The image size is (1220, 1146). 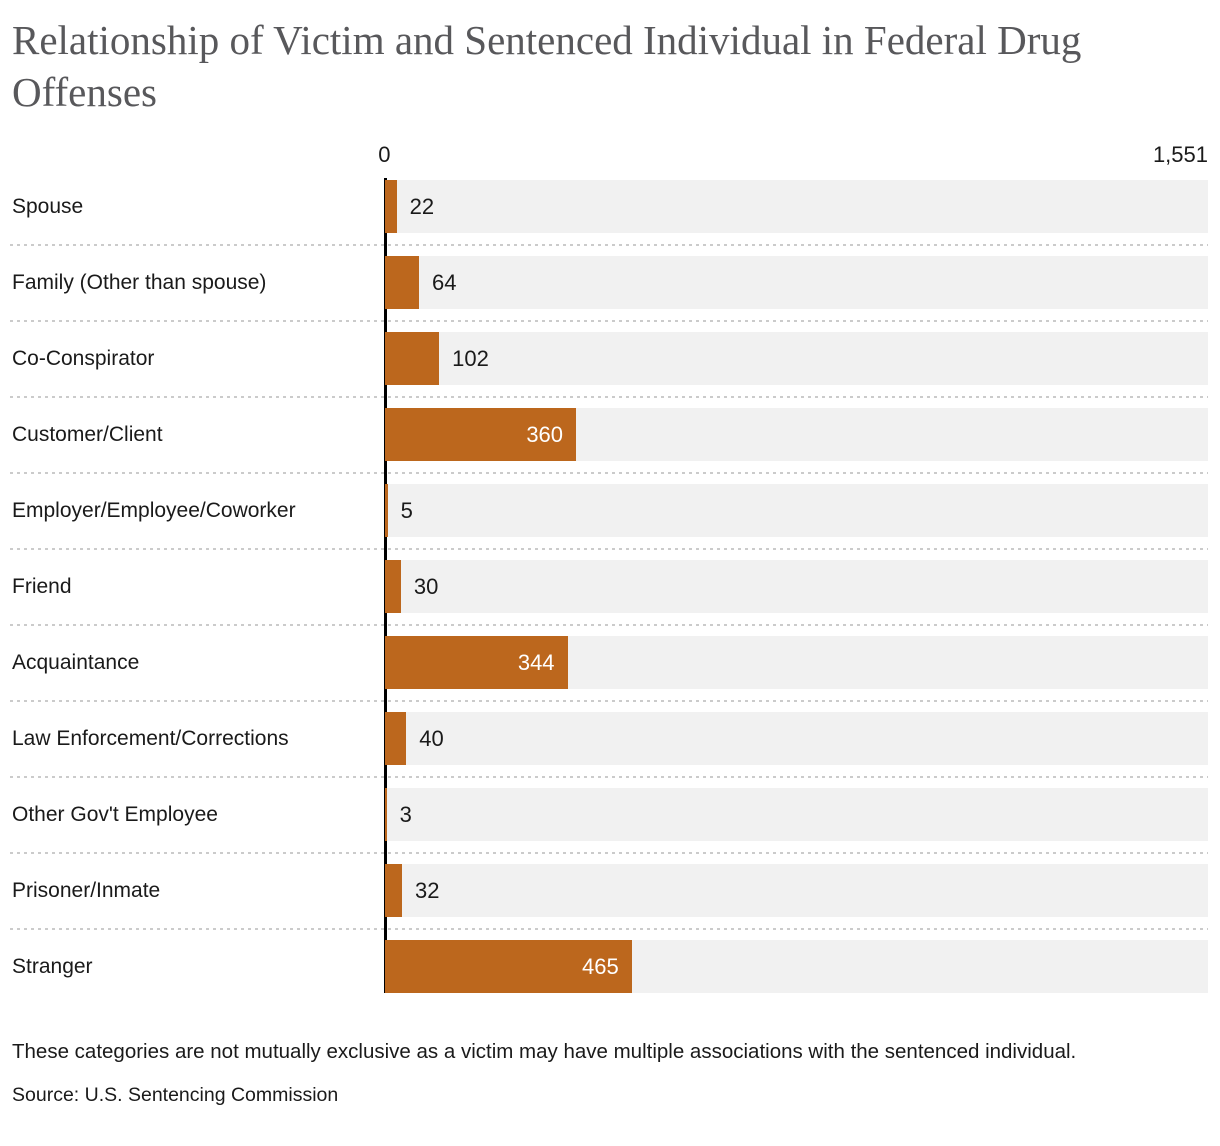 I want to click on bar-track: 40, so click(x=796, y=738).